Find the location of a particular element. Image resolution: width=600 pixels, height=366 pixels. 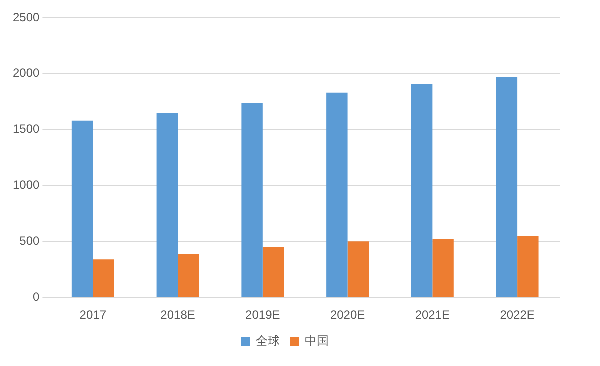

y-tick-label: 2500 is located at coordinates (26, 17).